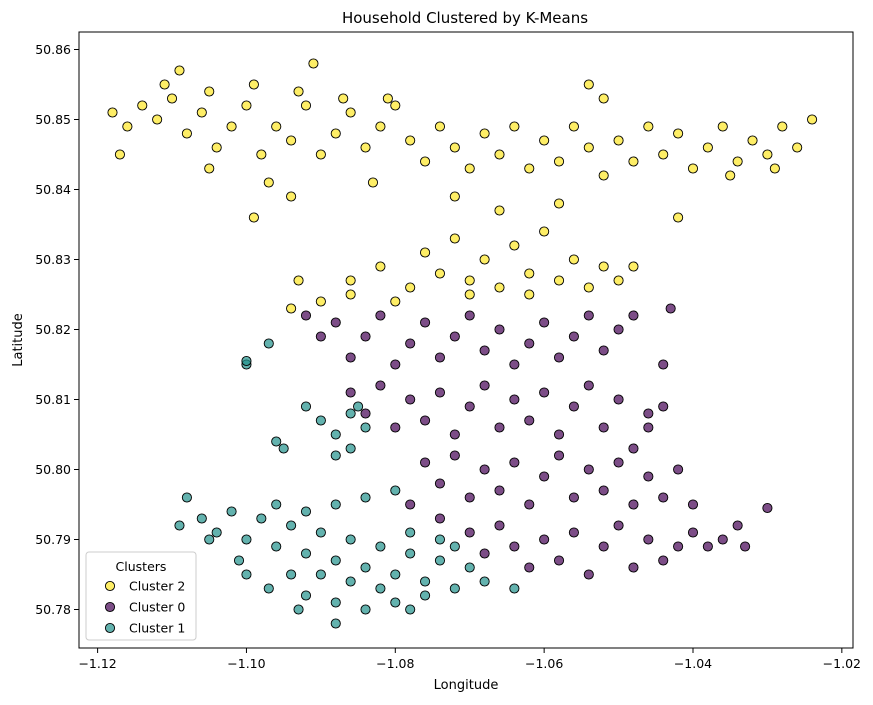 This screenshot has width=873, height=705. What do you see at coordinates (18, 340) in the screenshot?
I see `y-axis-label: Latitude` at bounding box center [18, 340].